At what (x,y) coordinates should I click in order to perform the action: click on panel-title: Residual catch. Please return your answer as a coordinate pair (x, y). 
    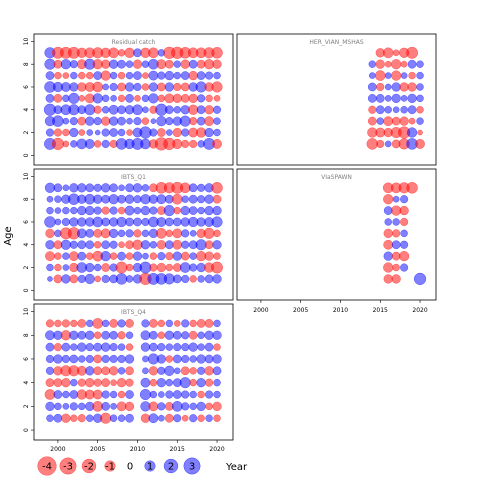
    Looking at the image, I should click on (134, 42).